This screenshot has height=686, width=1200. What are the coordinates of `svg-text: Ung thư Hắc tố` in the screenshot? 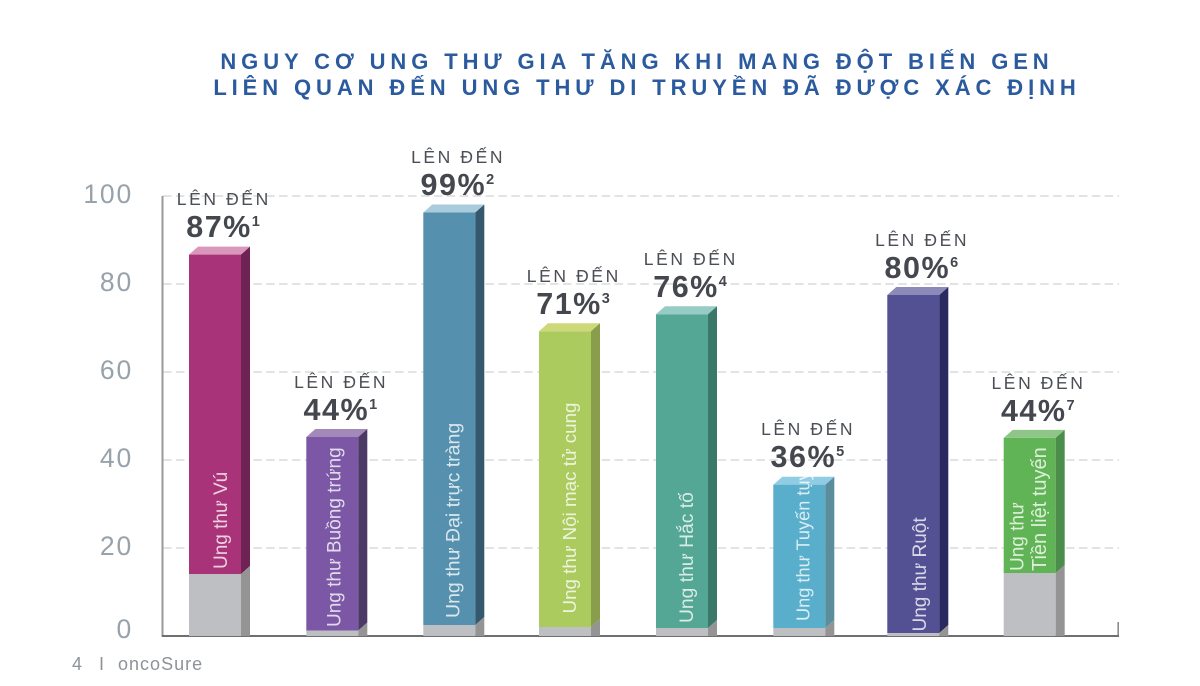 It's located at (686, 557).